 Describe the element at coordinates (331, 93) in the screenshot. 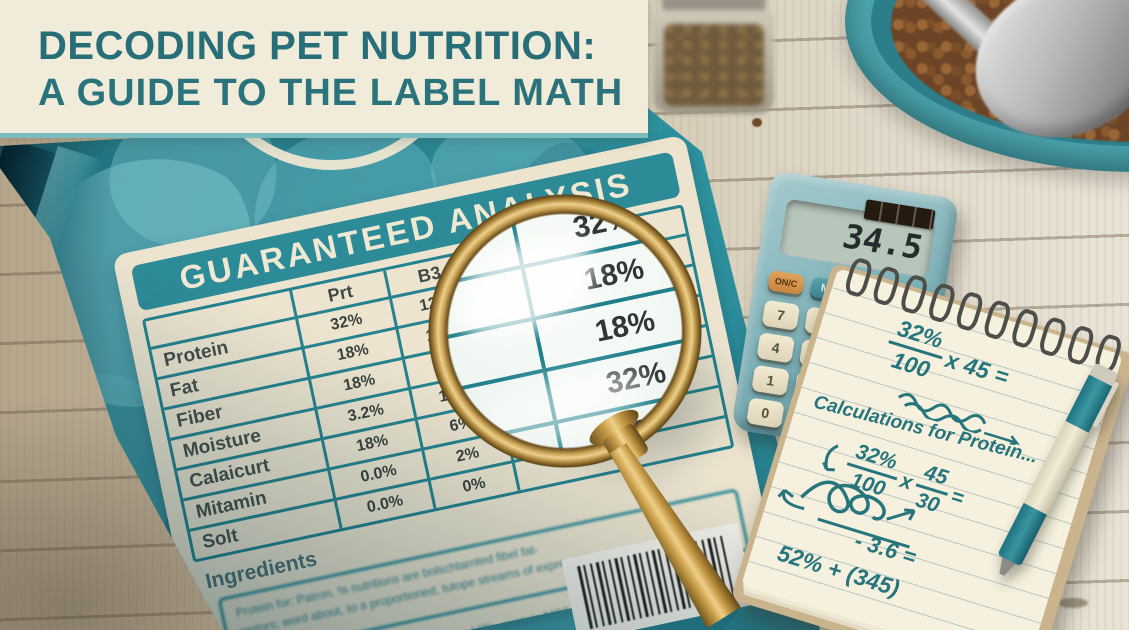

I see `page-title-line2: A GUIDE TO THE LABEL MATH` at that location.